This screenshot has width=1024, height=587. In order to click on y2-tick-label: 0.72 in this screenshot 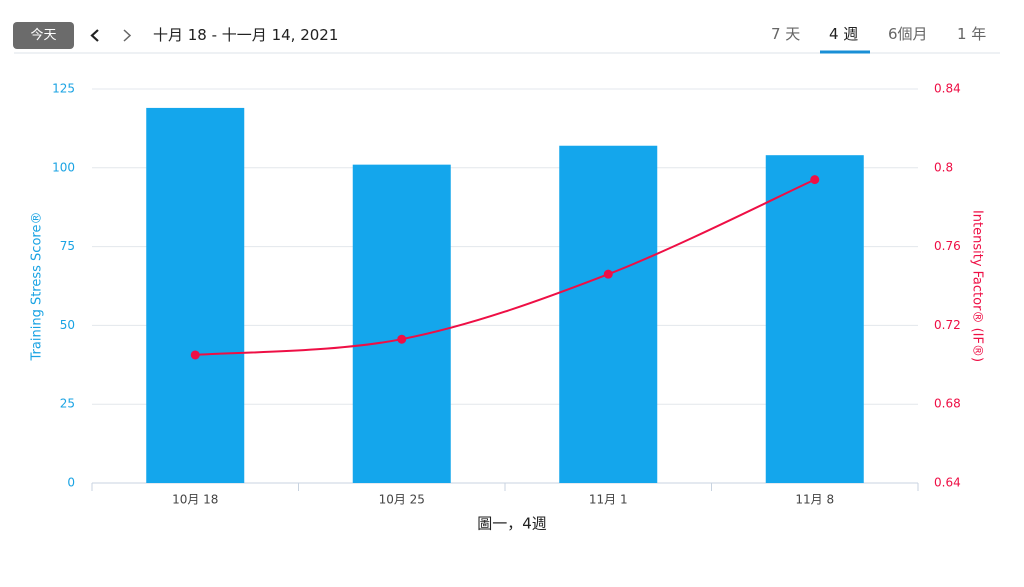, I will do `click(947, 325)`.